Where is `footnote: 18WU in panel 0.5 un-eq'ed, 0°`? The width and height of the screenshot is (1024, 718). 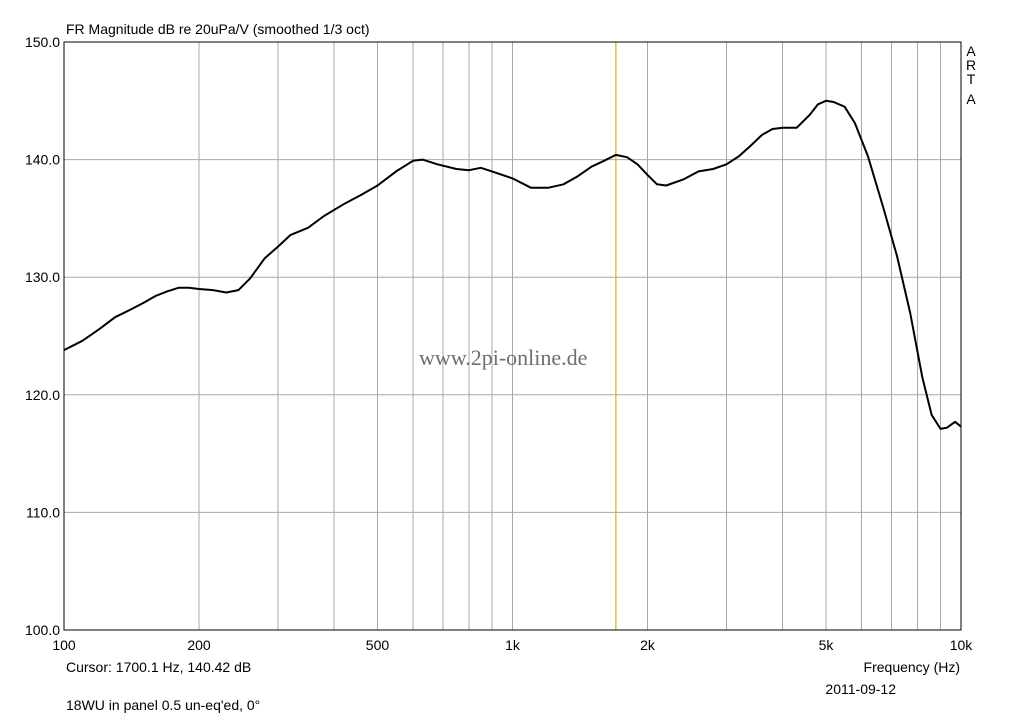 footnote: 18WU in panel 0.5 un-eq'ed, 0° is located at coordinates (163, 705).